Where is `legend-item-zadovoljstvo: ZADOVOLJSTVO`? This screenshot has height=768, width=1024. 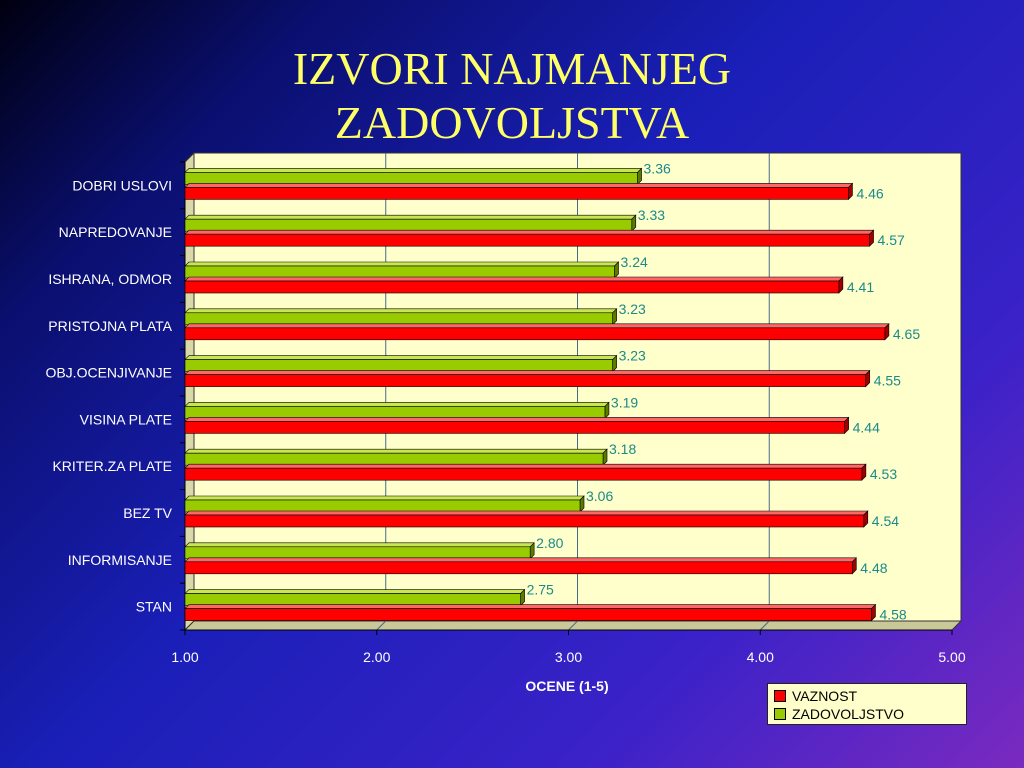
legend-item-zadovoljstvo: ZADOVOLJSTVO is located at coordinates (867, 714).